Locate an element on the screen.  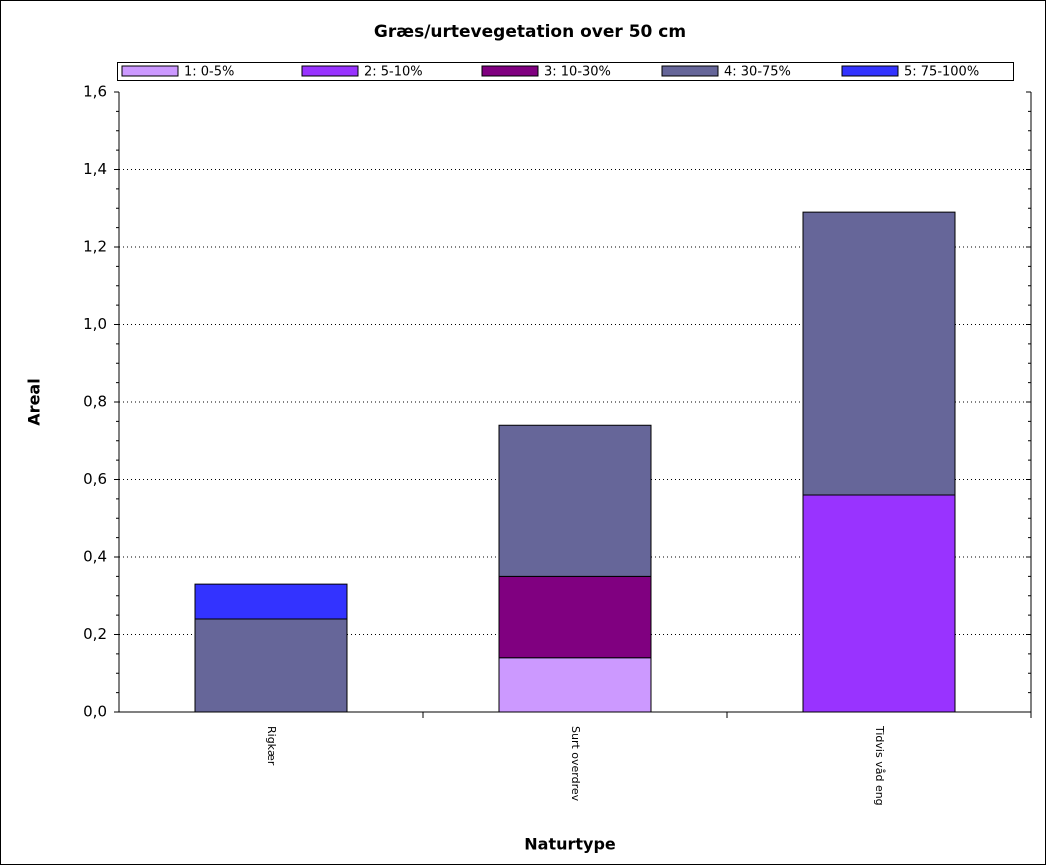
legend-label: 1: 0-5% is located at coordinates (209, 72).